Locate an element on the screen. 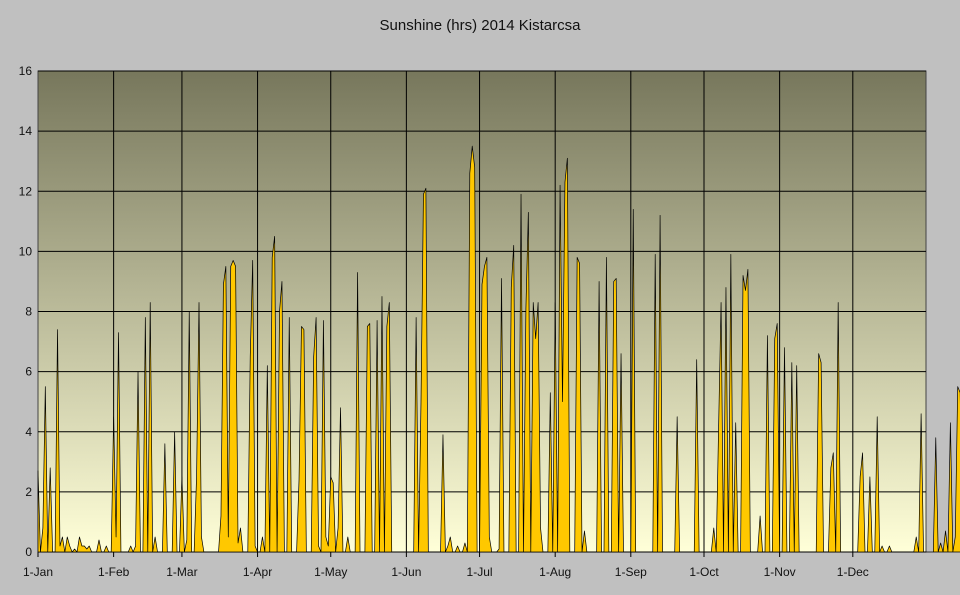 This screenshot has width=960, height=595. x-tick-label: 1-May is located at coordinates (330, 572).